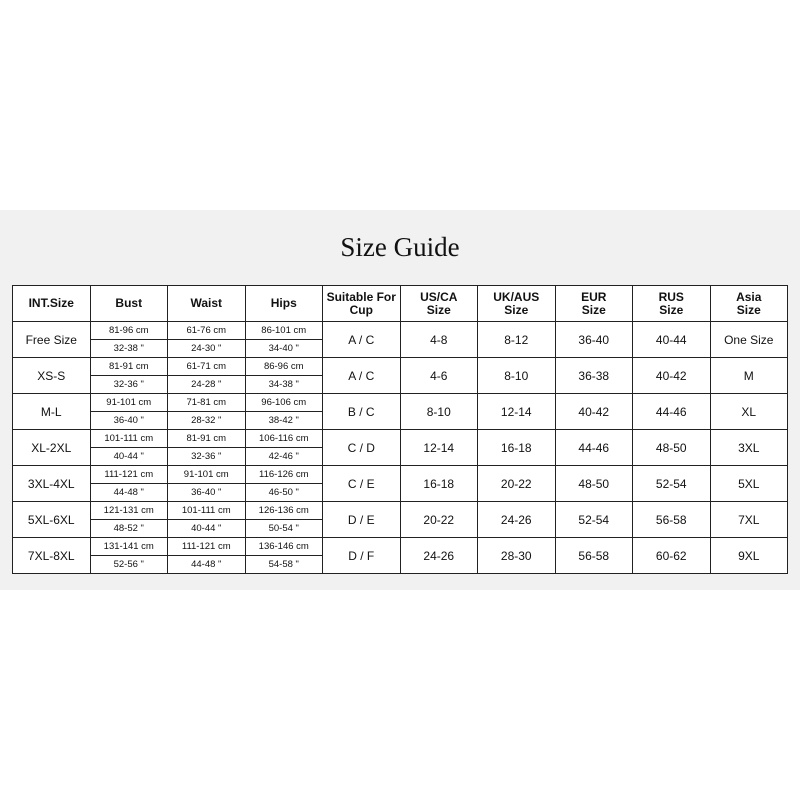 This screenshot has width=800, height=800. Describe the element at coordinates (593, 447) in the screenshot. I see `cell-eur: 44-46` at that location.